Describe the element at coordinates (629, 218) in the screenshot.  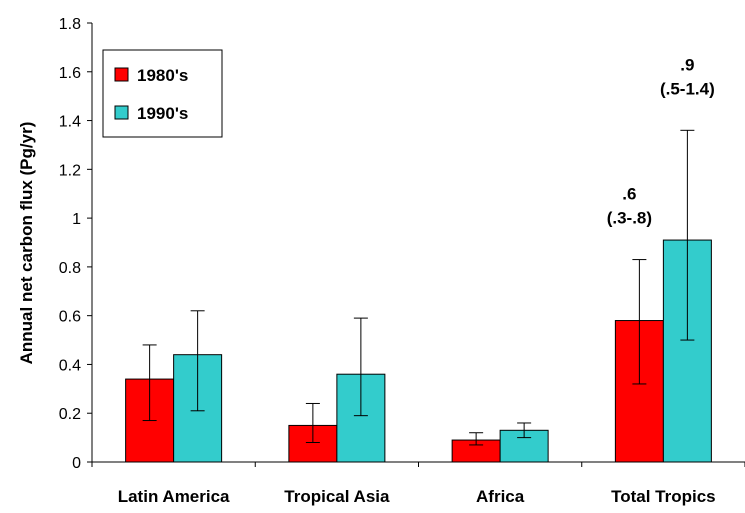
I see `data-annotation: (.3-.8)` at that location.